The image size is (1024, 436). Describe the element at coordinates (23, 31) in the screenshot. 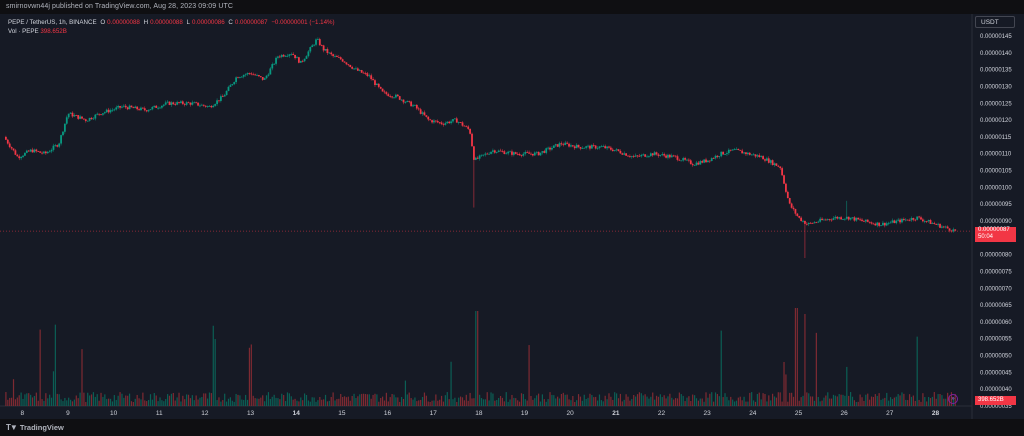

I see `volume-label: Vol · PEPE` at that location.